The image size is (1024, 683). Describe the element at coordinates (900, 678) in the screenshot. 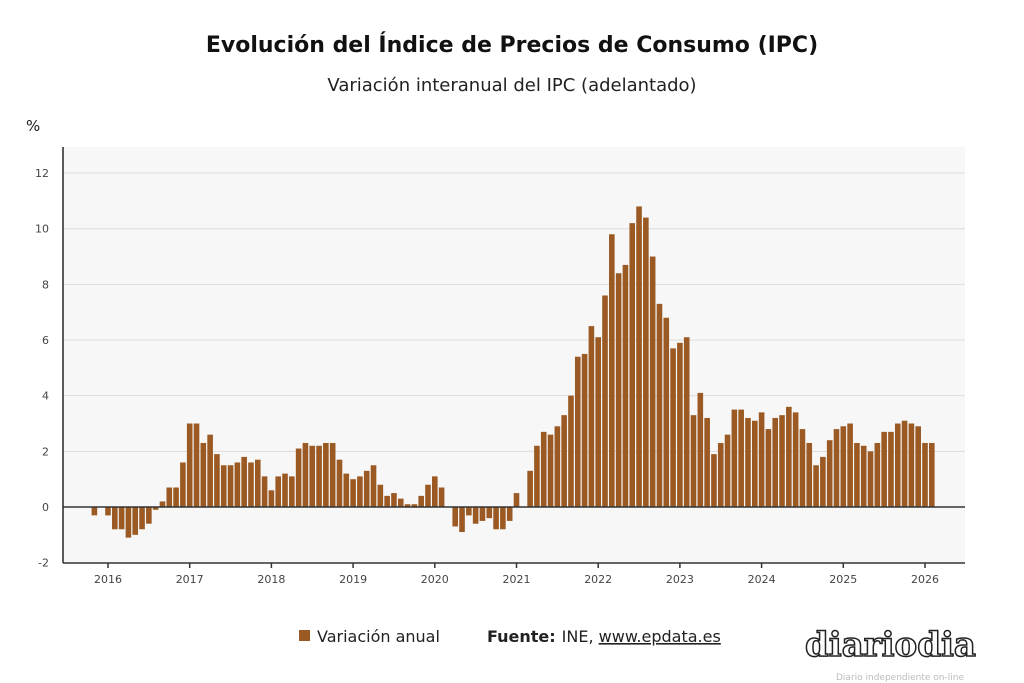

I see `watermark-tagline: Diario independiente on-line` at that location.